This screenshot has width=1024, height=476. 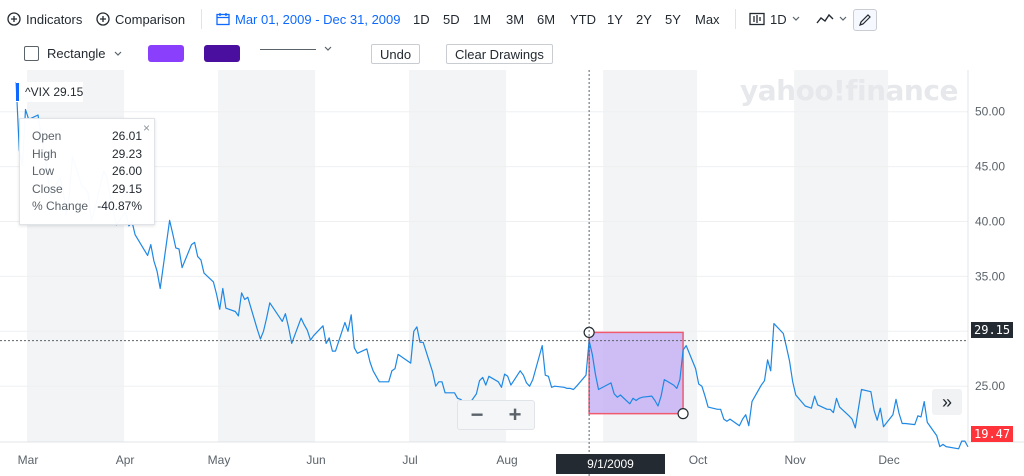 I want to click on shape-dropdown: Rectangle, so click(x=73, y=53).